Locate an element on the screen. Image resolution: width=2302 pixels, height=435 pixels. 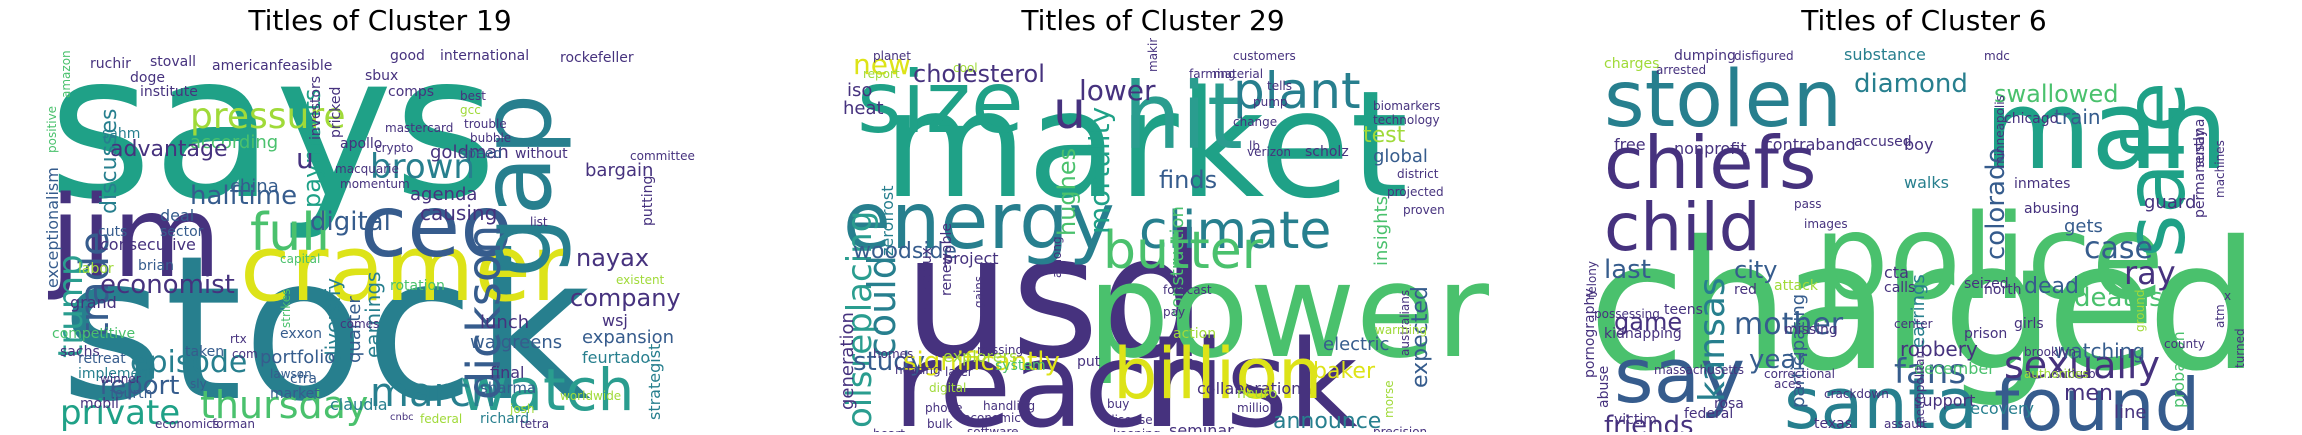
word-disfigured: disfigured is located at coordinates (1764, 56).